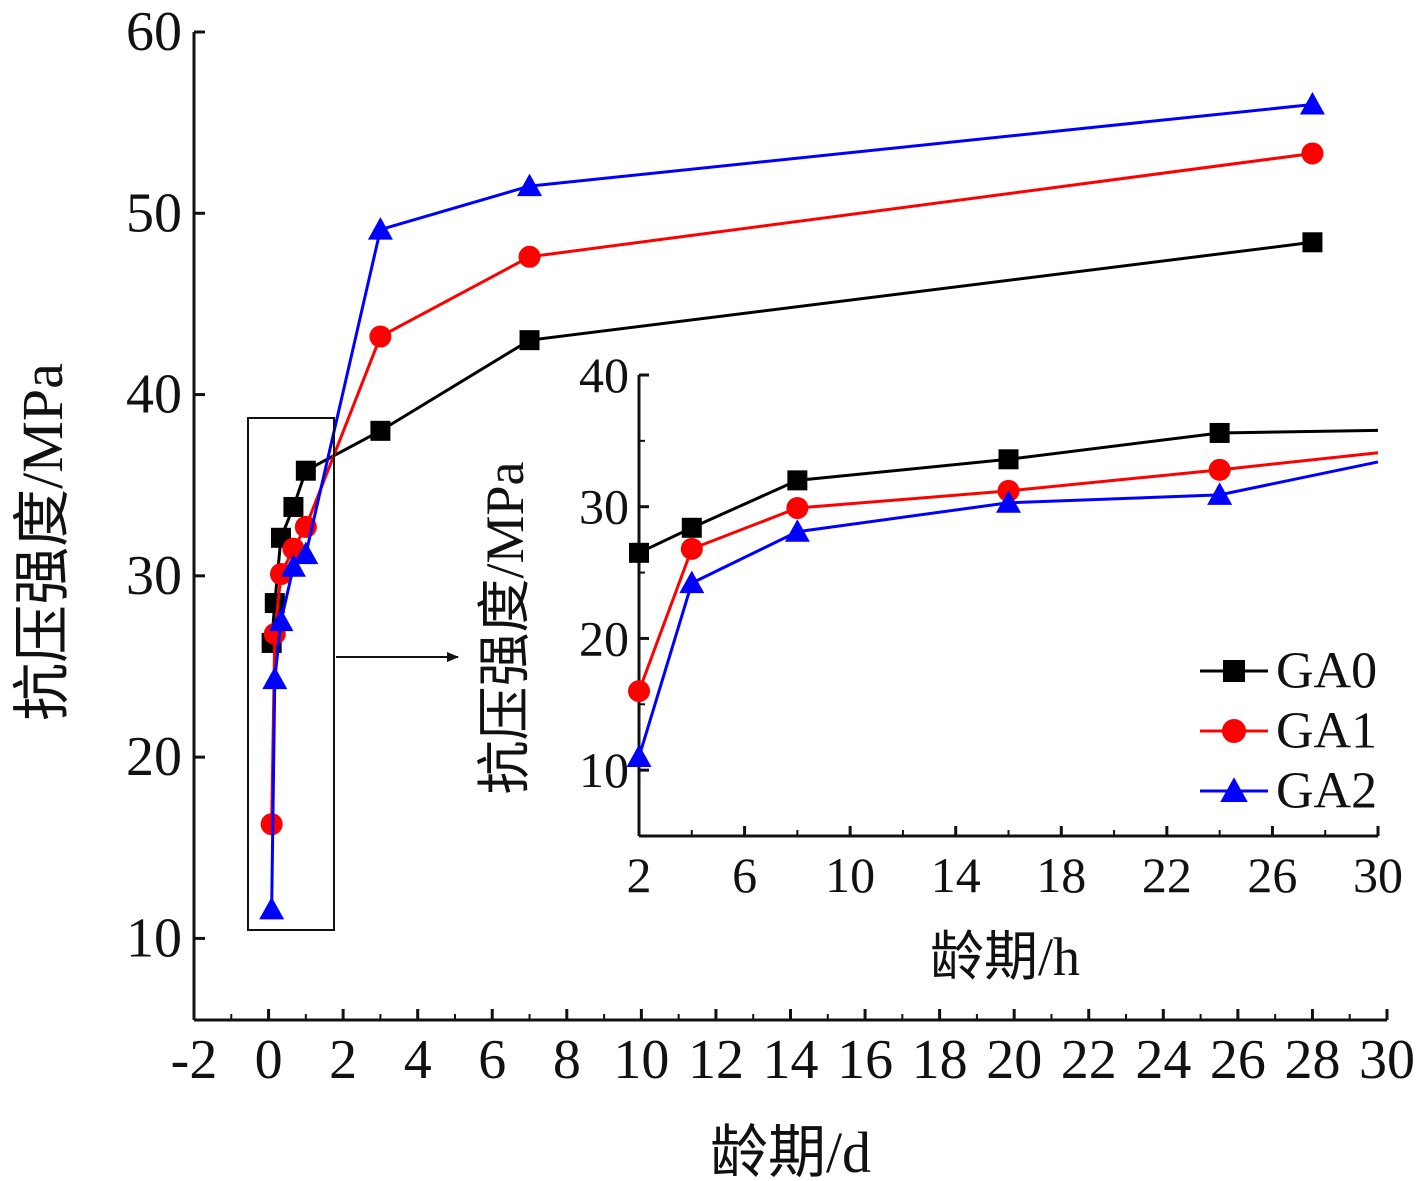 The width and height of the screenshot is (1417, 1181). Describe the element at coordinates (1234, 731) in the screenshot. I see `legend-marker-GA1` at that location.